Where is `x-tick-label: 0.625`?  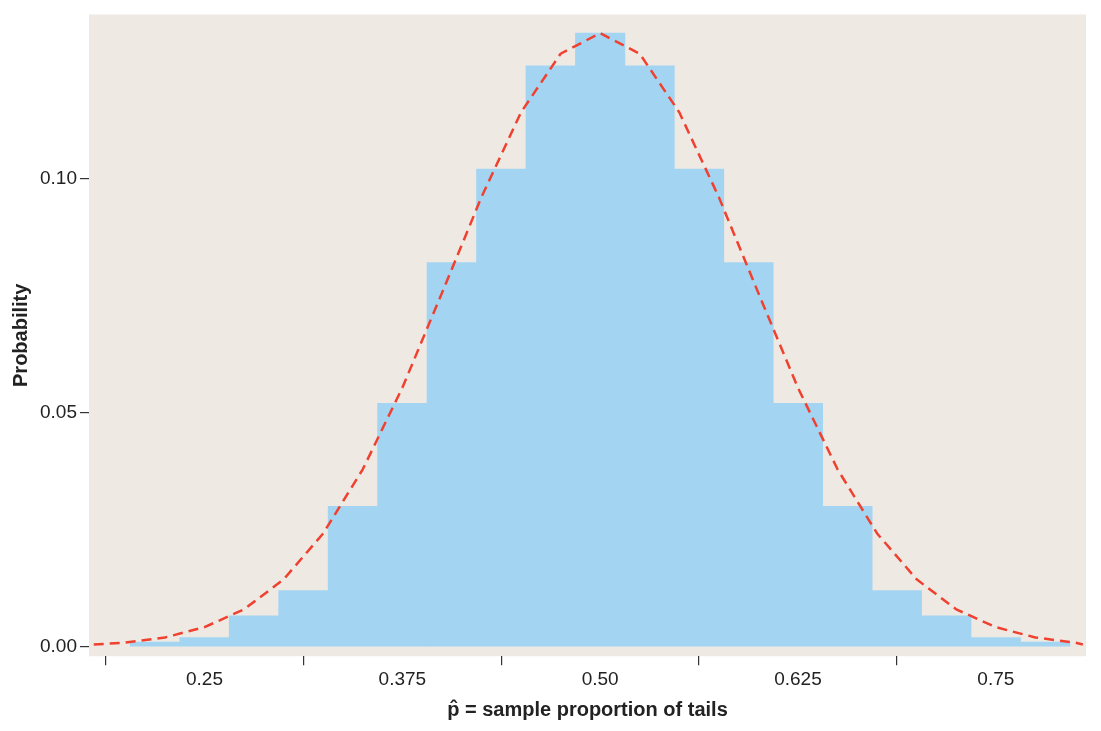 x-tick-label: 0.625 is located at coordinates (798, 678).